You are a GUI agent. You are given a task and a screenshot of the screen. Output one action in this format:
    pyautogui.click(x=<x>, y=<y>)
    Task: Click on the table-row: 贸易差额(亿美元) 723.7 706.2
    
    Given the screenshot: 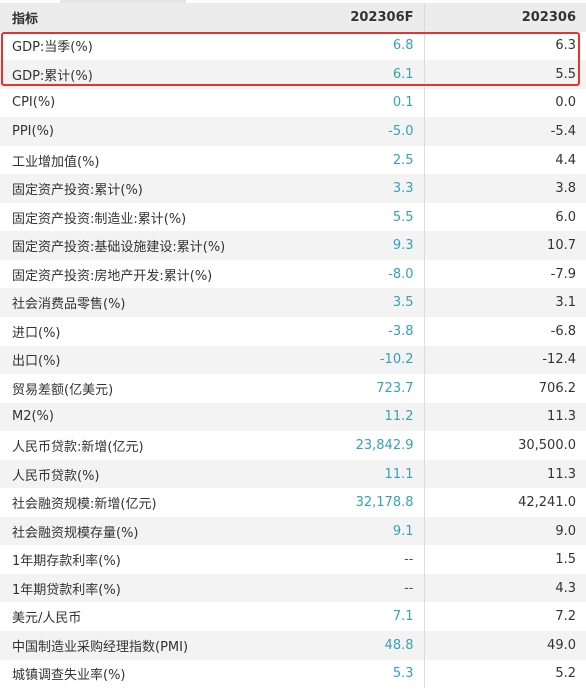 What is the action you would take?
    pyautogui.click(x=293, y=388)
    